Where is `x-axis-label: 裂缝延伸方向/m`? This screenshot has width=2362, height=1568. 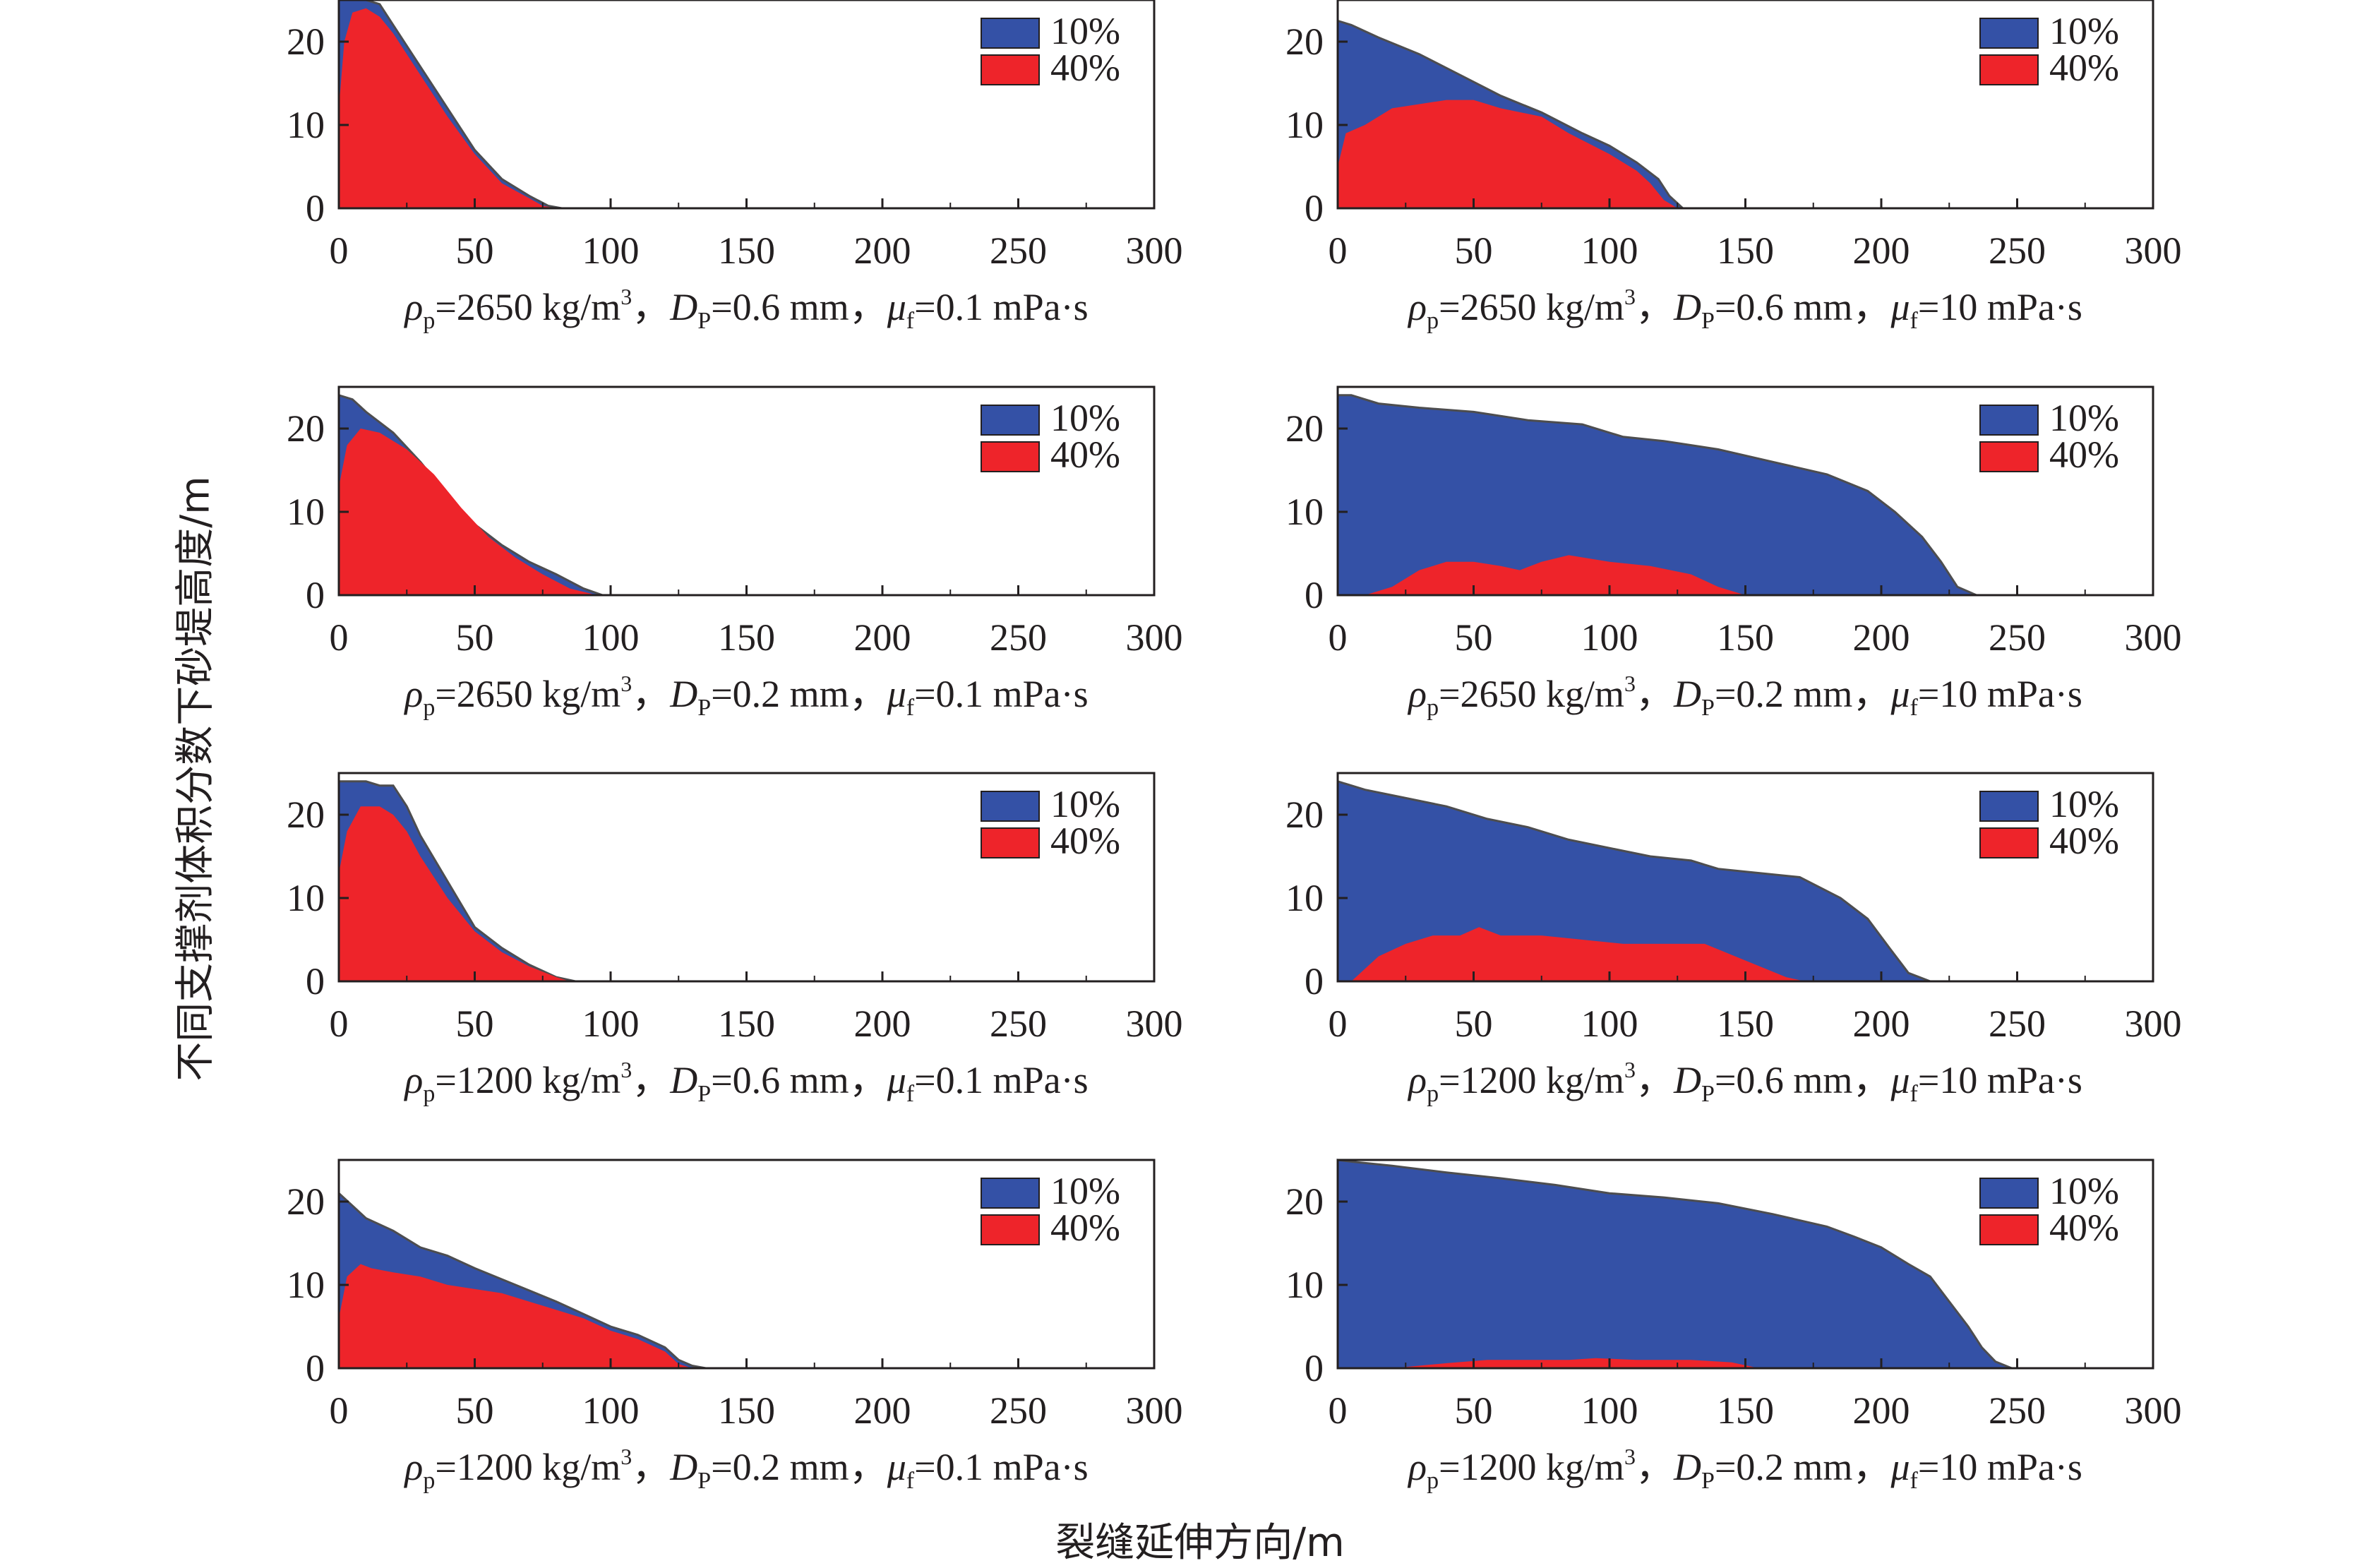 x-axis-label: 裂缝延伸方向/m is located at coordinates (1200, 1543).